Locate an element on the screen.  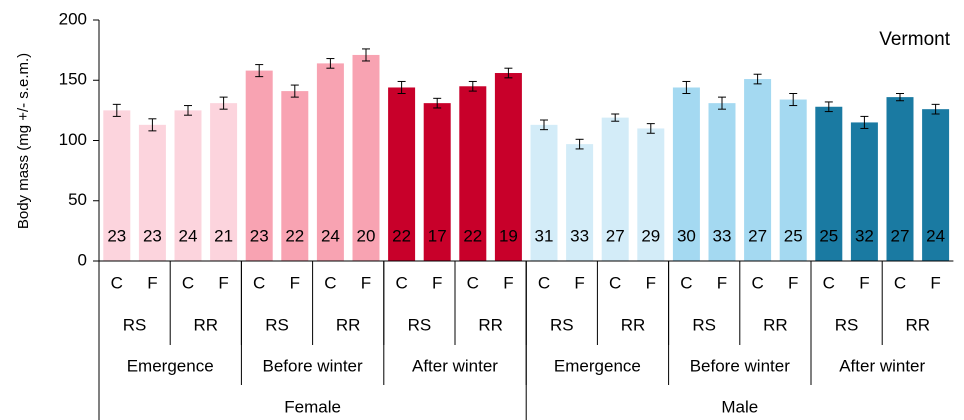
annotation: Vermont is located at coordinates (914, 39).